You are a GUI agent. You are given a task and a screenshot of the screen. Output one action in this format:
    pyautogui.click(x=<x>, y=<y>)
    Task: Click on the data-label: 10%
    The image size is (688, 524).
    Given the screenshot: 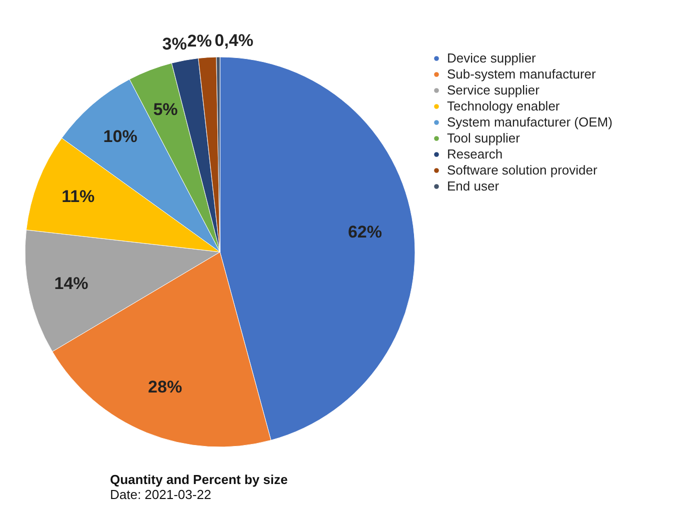 What is the action you would take?
    pyautogui.click(x=120, y=136)
    